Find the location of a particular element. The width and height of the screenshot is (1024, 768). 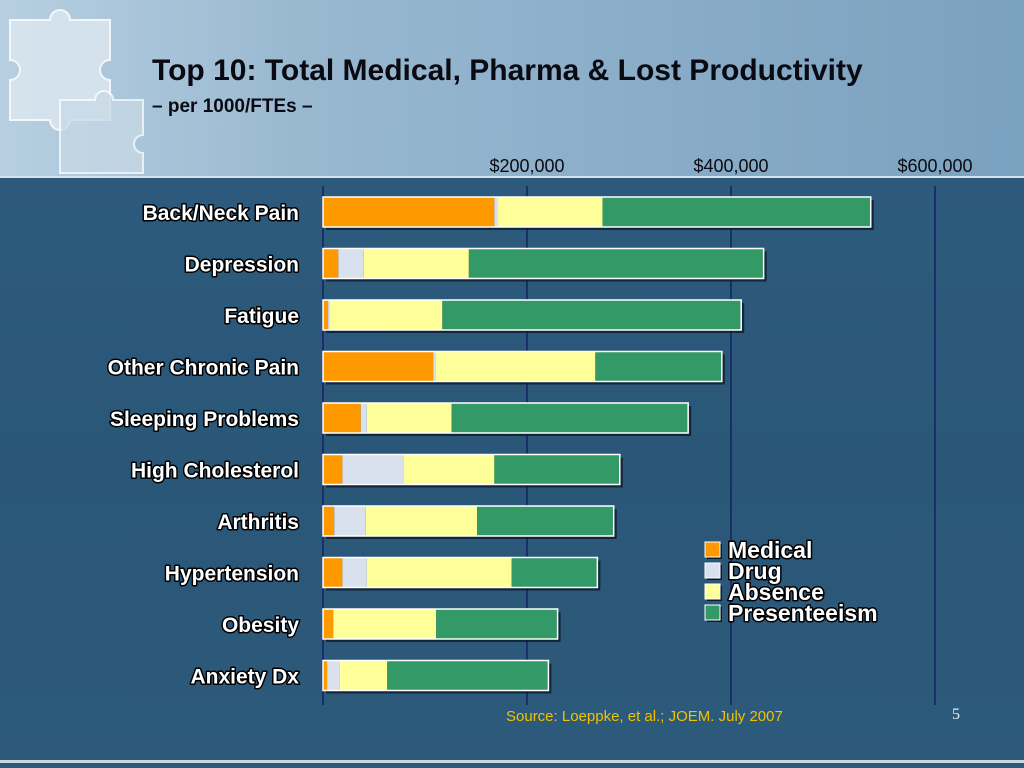

category-label: High Cholesterol is located at coordinates (215, 471).